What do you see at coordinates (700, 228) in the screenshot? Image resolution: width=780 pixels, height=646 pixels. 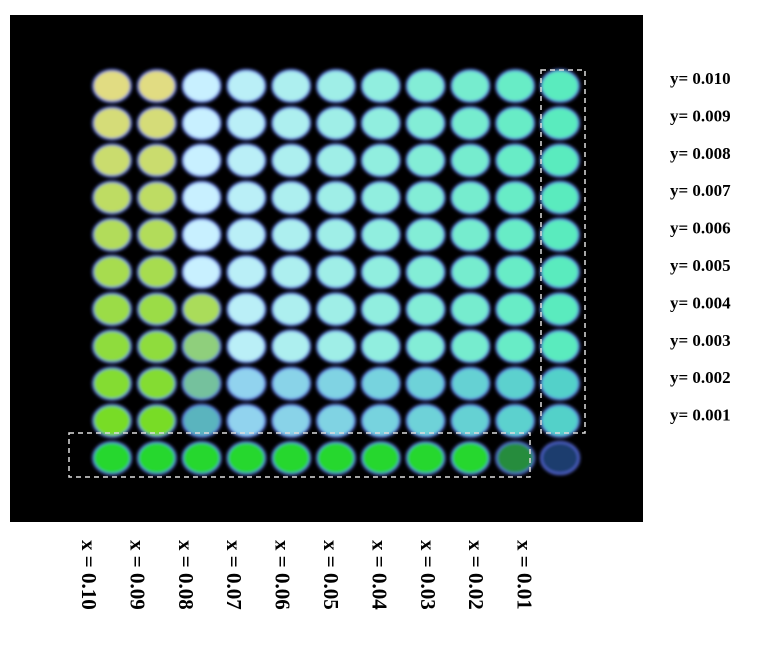 I see `y-label: y= 0.006` at bounding box center [700, 228].